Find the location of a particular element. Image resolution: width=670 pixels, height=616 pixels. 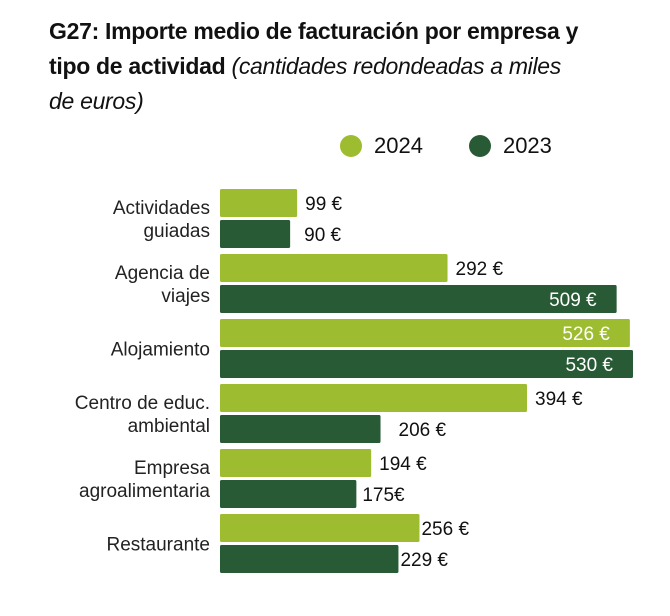

category-label-line: ambiental is located at coordinates (169, 426).